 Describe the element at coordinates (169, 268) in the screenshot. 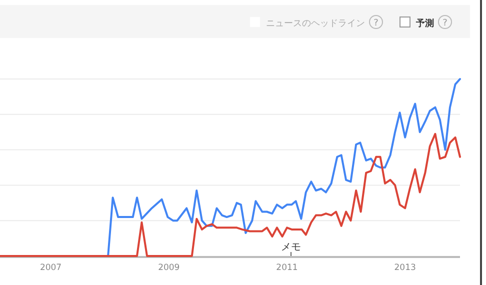

I see `x-tick-label: 2009` at that location.